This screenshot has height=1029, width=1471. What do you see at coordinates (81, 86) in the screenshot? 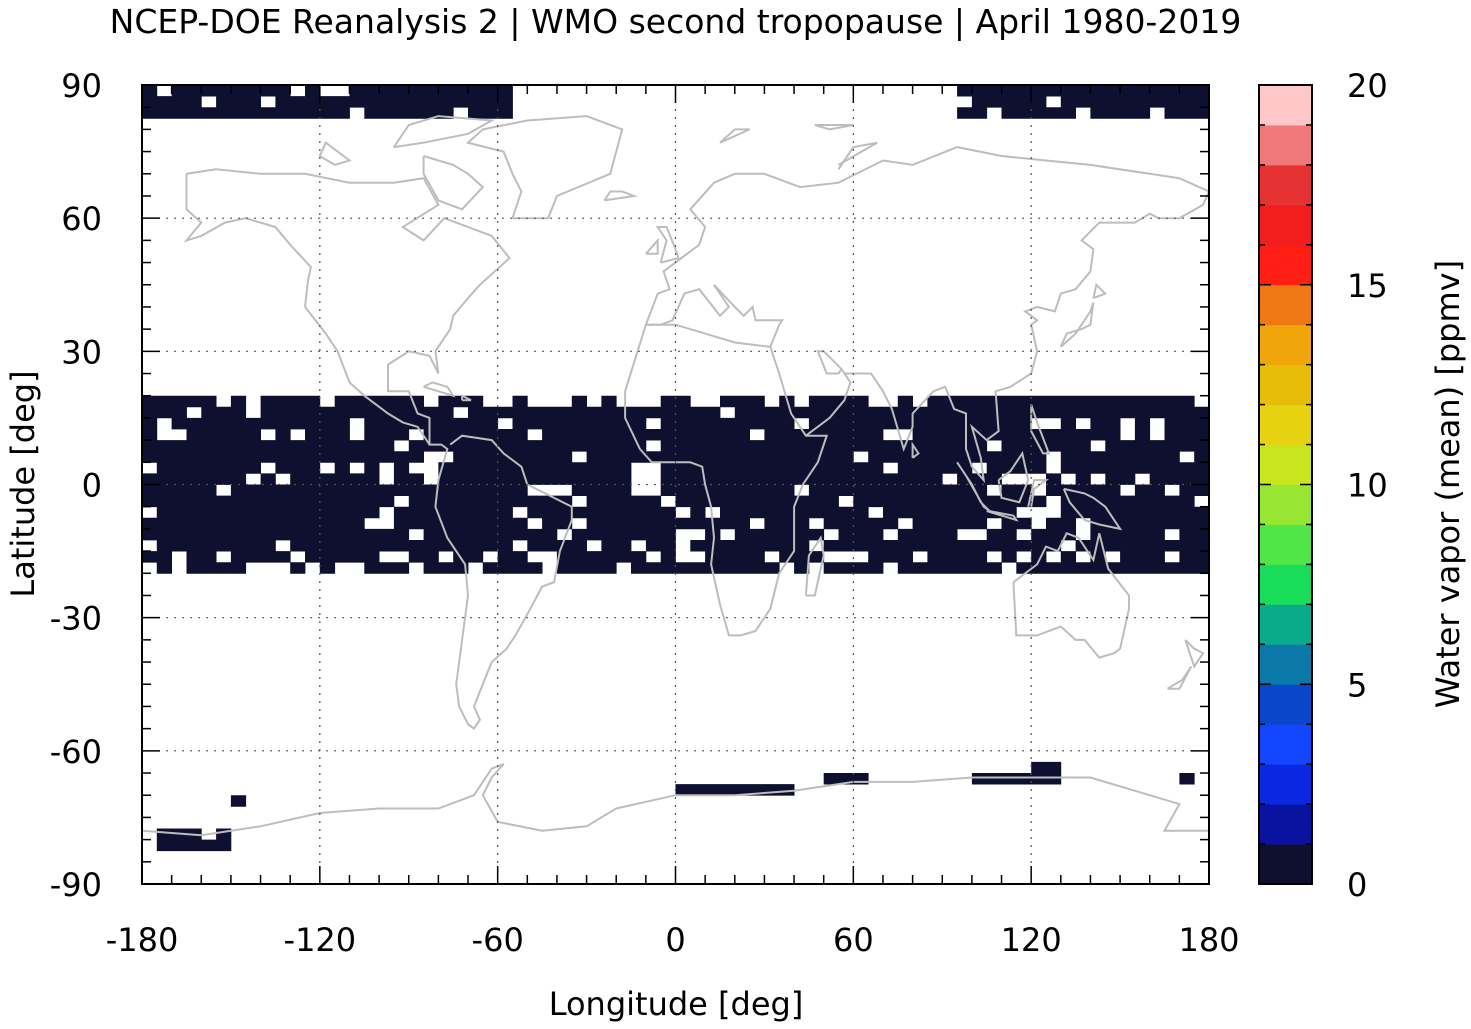
I see `y-tick-label: 90` at bounding box center [81, 86].